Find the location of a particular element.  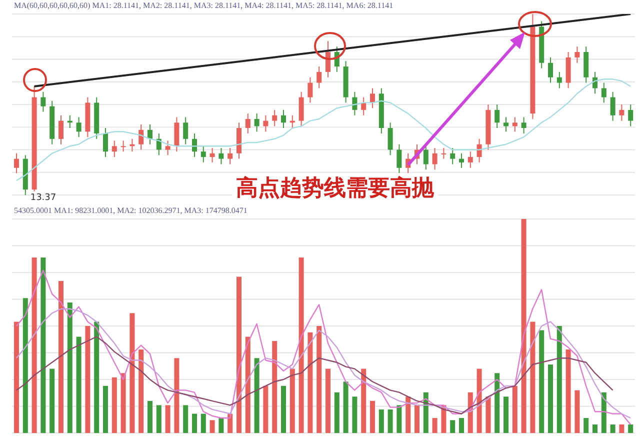

annotation: 高点趋势线需要高抛 is located at coordinates (335, 188).